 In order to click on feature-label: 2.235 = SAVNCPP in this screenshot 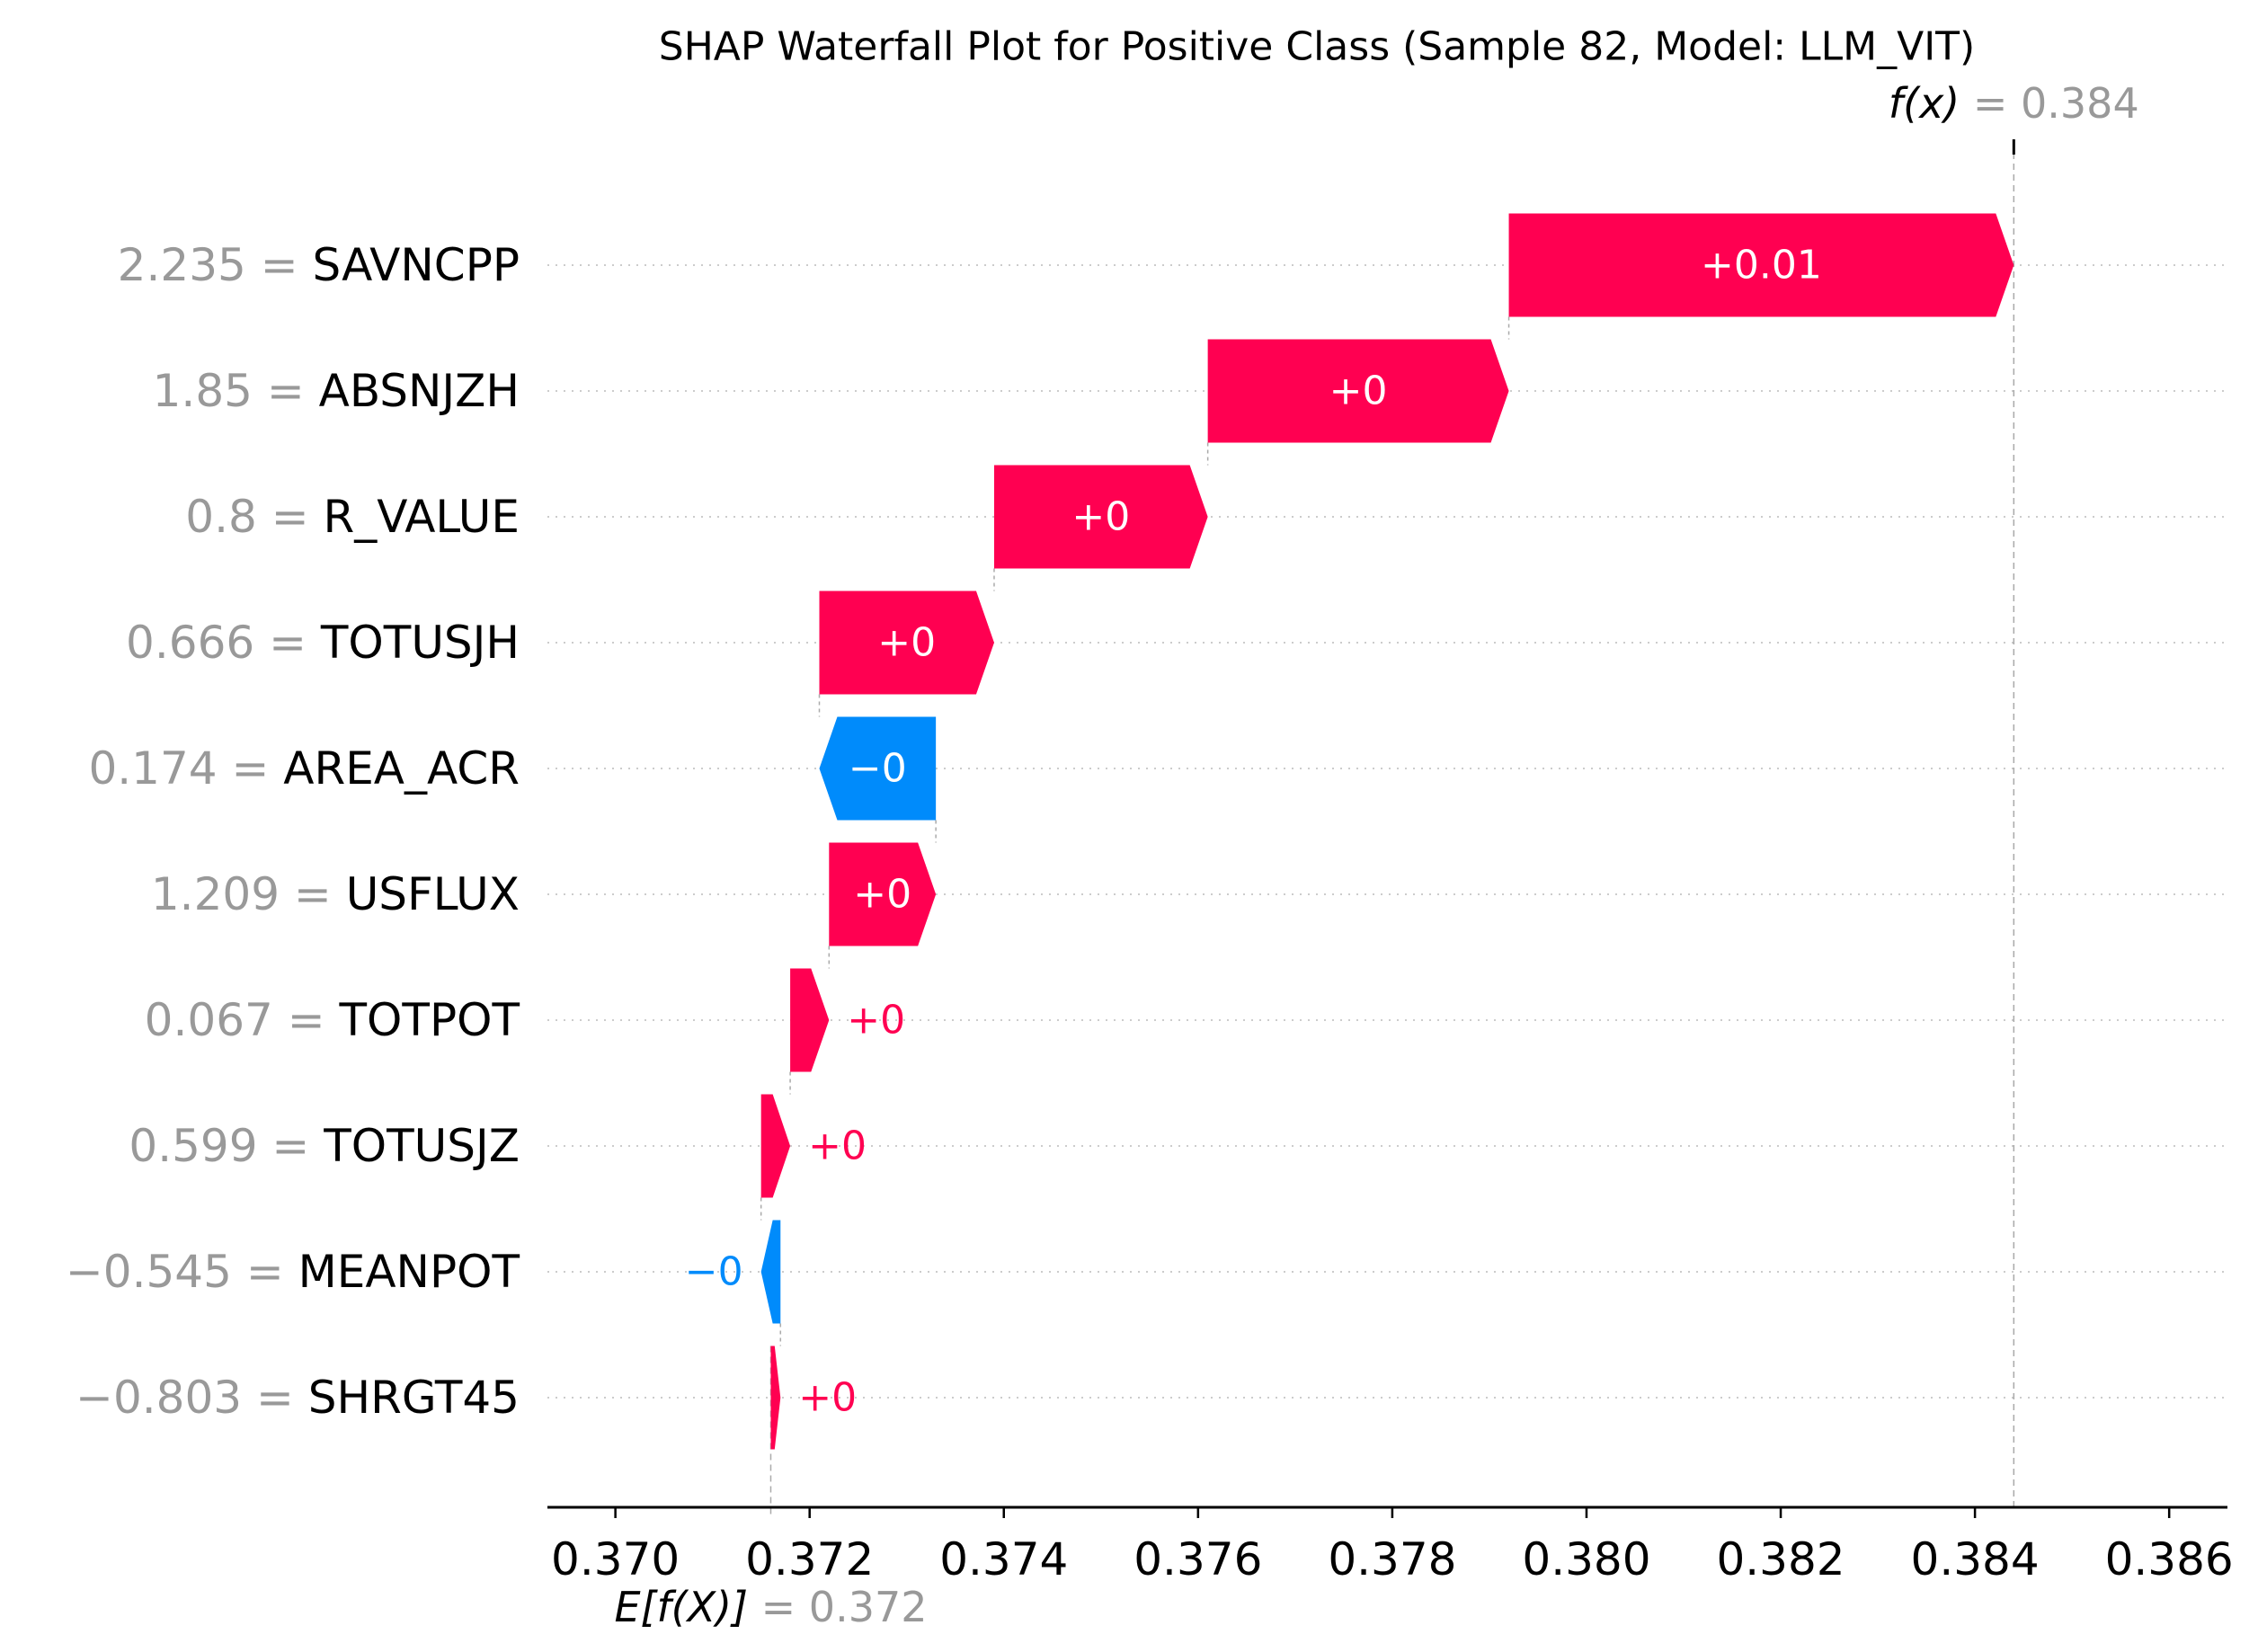, I will do `click(319, 265)`.